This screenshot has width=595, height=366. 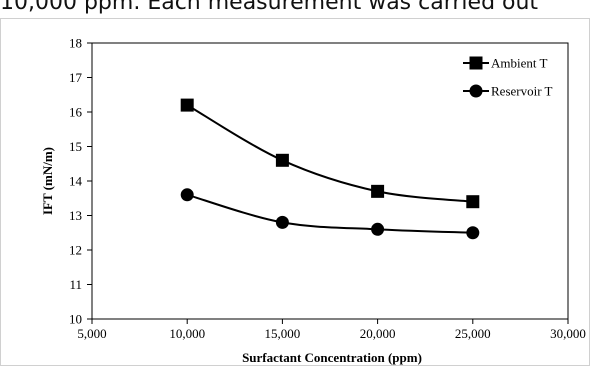 I want to click on x-axis-label: Surfactant Concentration (ppm), so click(x=332, y=357).